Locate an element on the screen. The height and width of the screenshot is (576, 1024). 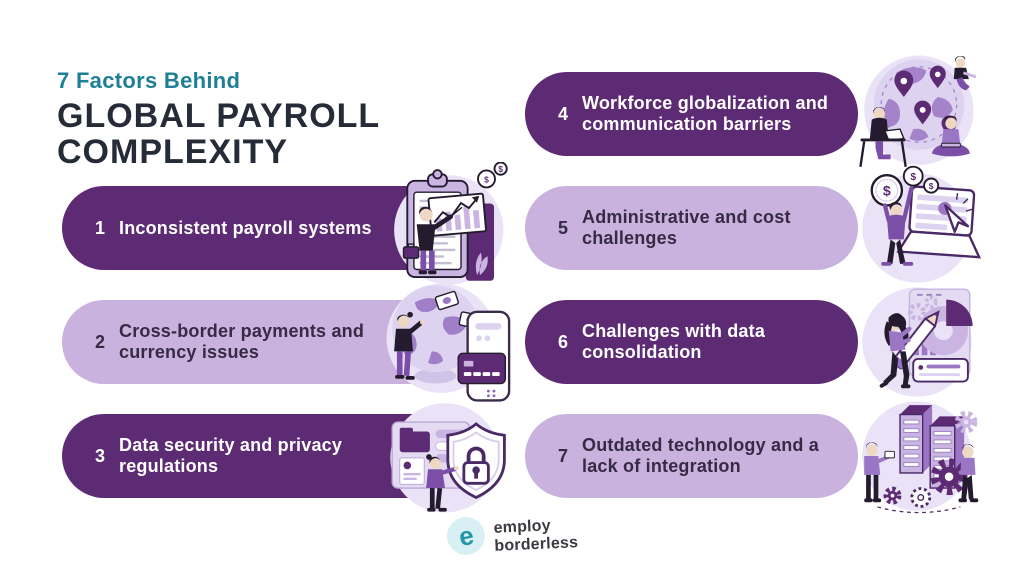
globe-currency-phone-illustration is located at coordinates (445, 342).